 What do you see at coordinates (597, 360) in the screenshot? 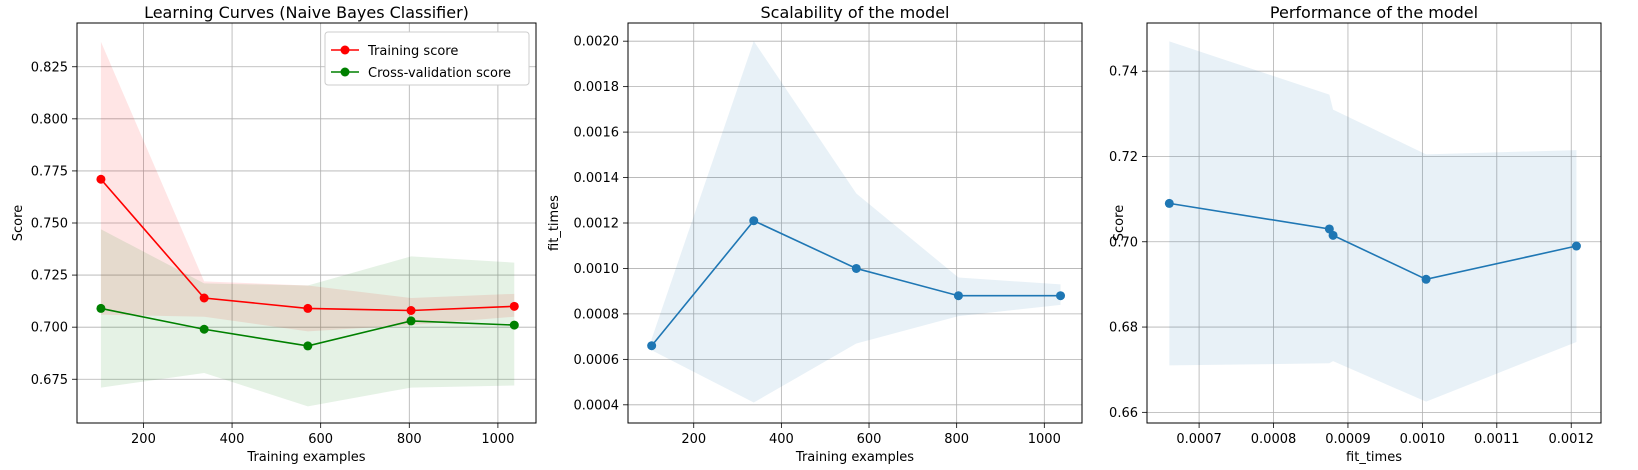
I see `y-tick-label: 0.0006` at bounding box center [597, 360].